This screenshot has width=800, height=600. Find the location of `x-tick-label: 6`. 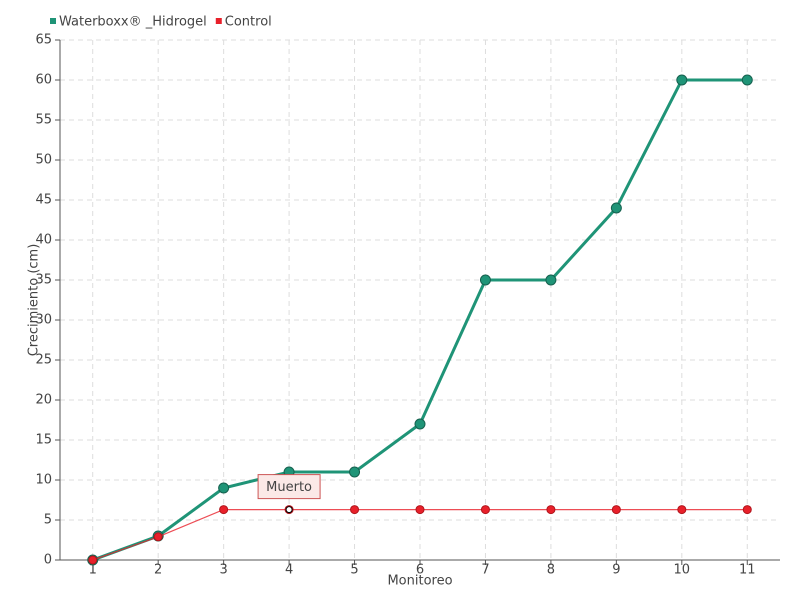

x-tick-label: 6 is located at coordinates (420, 570).